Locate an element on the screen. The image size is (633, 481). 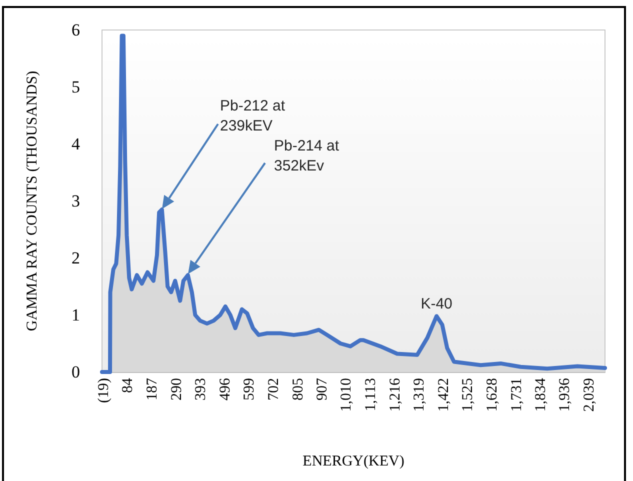
x-tick-label: 1,834 is located at coordinates (541, 395).